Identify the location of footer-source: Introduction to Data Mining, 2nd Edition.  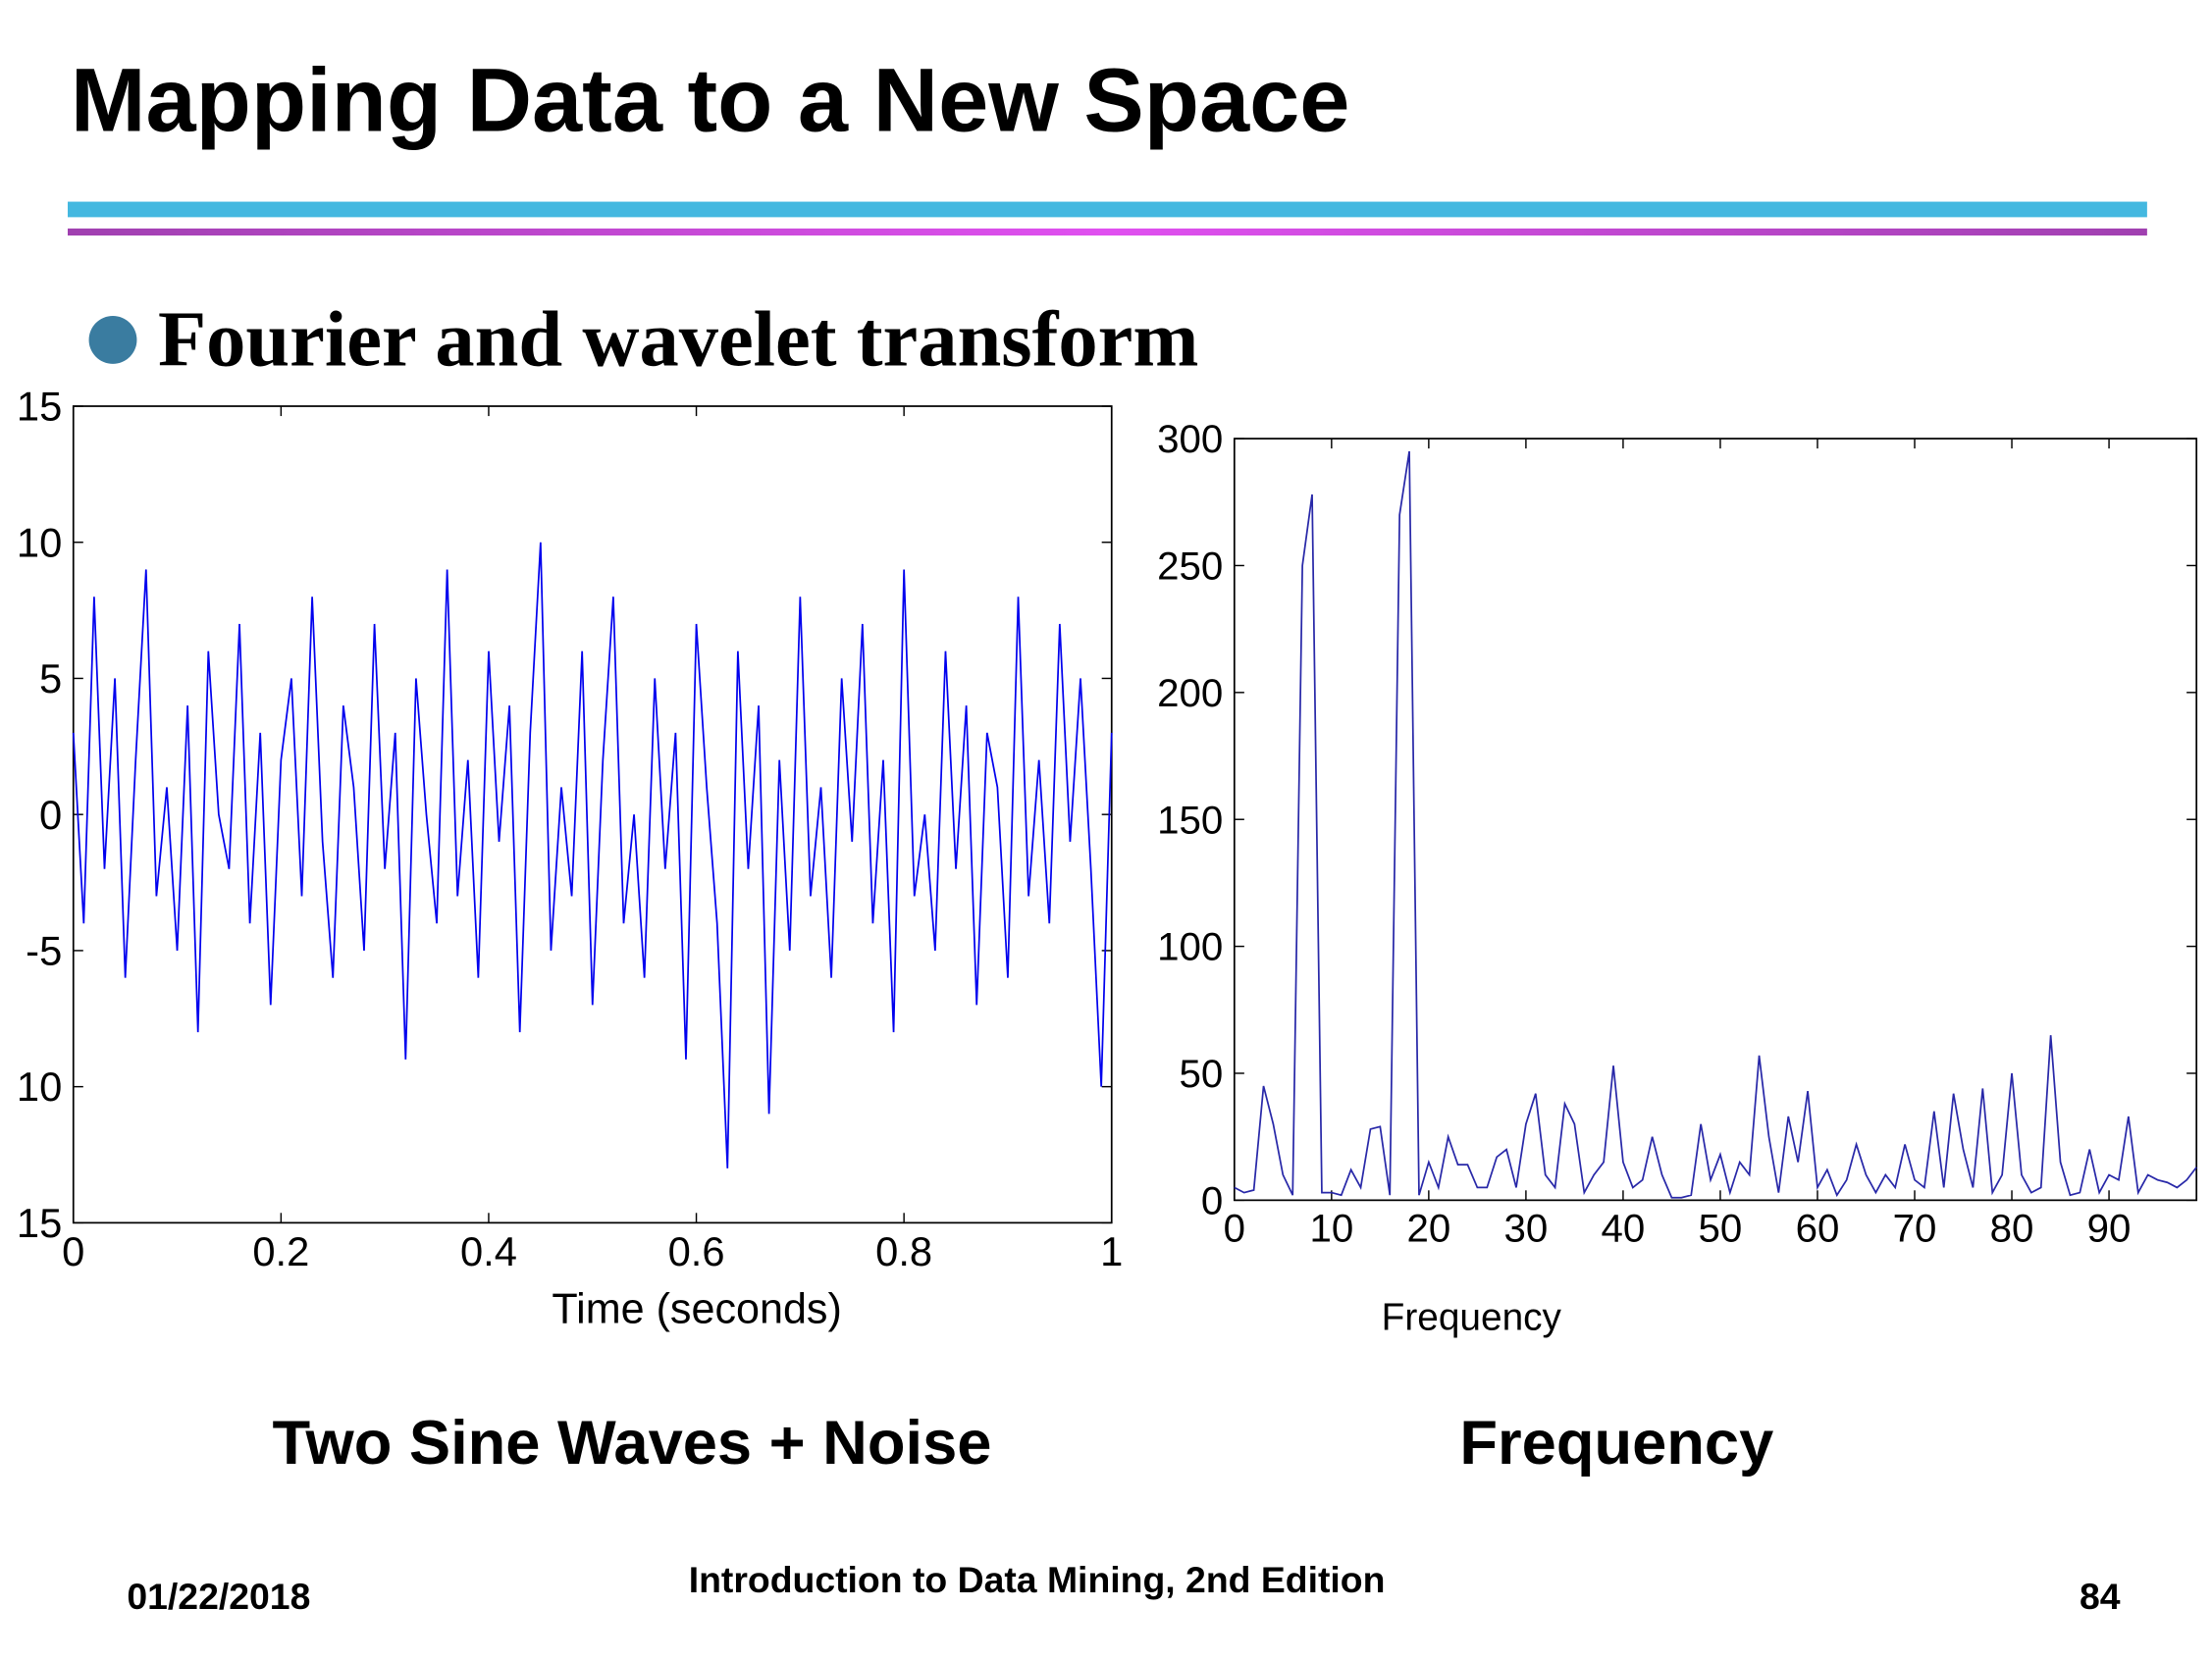
(1037, 1579).